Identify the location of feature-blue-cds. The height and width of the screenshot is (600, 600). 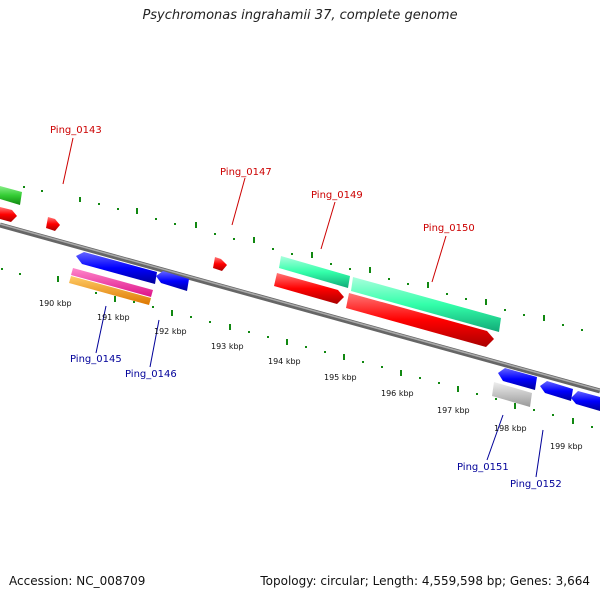
(585, 401).